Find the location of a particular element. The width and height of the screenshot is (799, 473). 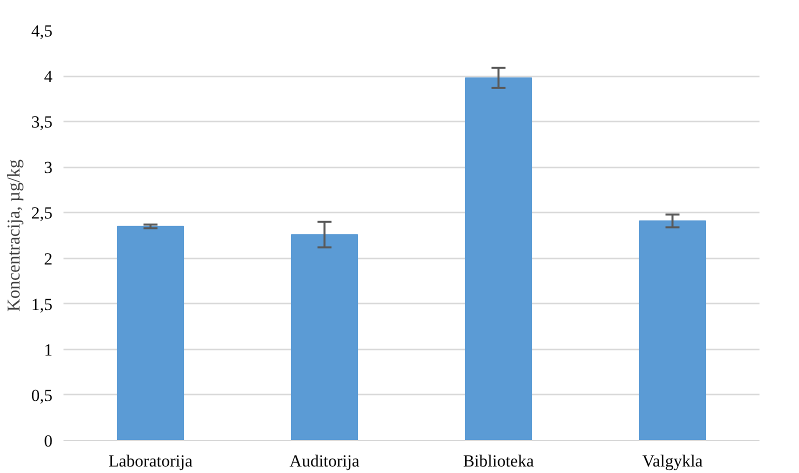

y-tick-label: 2 is located at coordinates (48, 258).